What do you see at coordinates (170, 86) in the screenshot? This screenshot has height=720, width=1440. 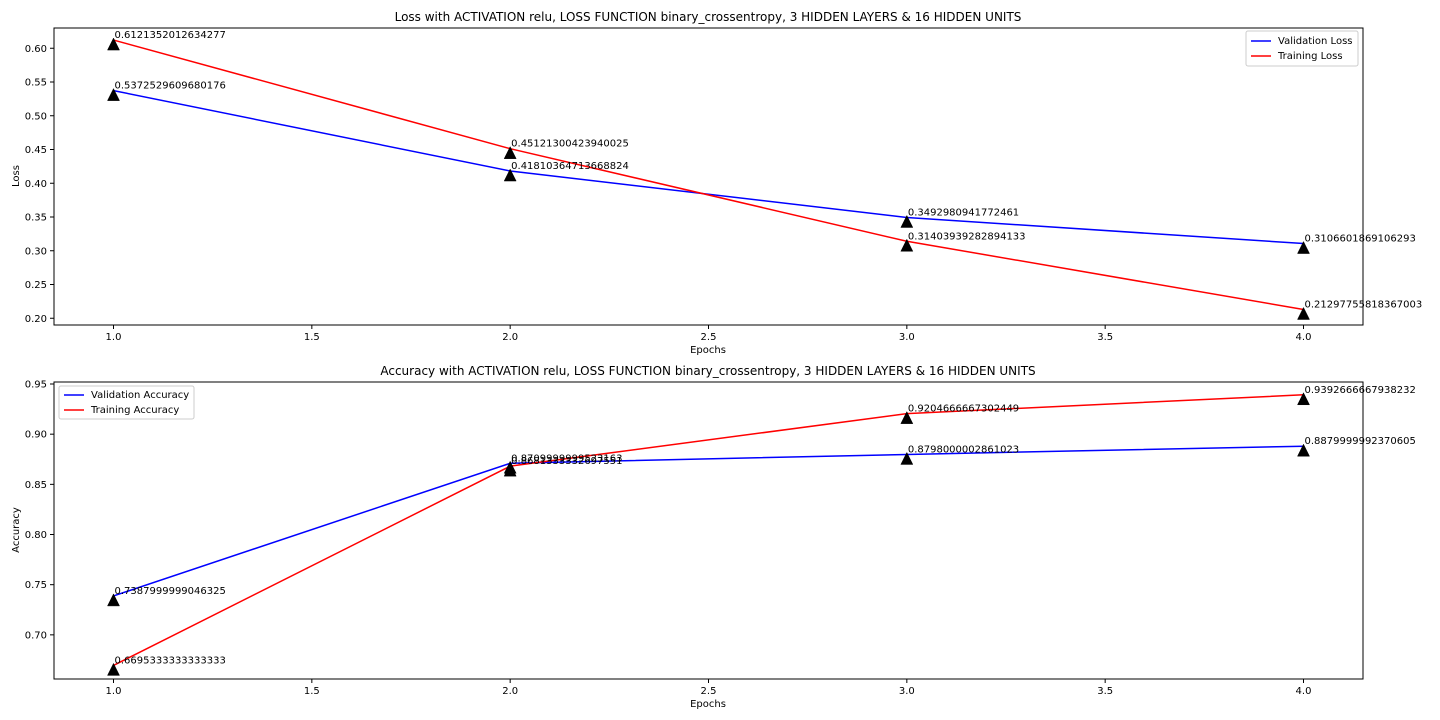 I see `data-label-validation-loss: 0.5372529609680176` at bounding box center [170, 86].